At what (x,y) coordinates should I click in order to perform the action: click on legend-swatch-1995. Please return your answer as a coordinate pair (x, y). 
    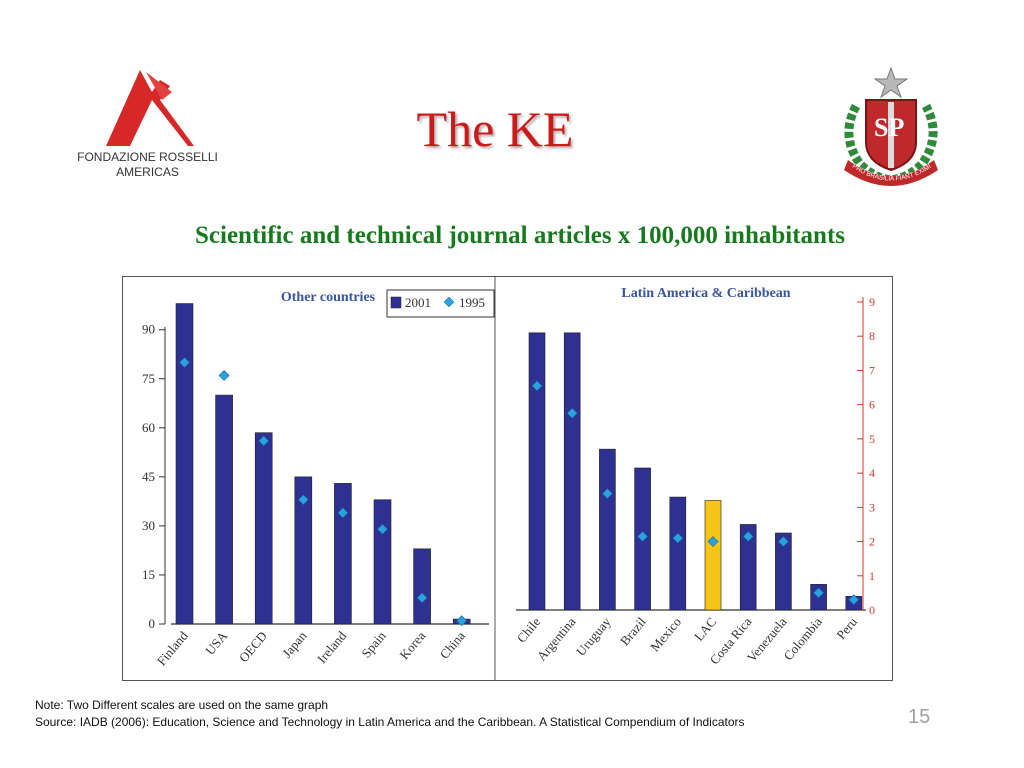
    Looking at the image, I should click on (449, 302).